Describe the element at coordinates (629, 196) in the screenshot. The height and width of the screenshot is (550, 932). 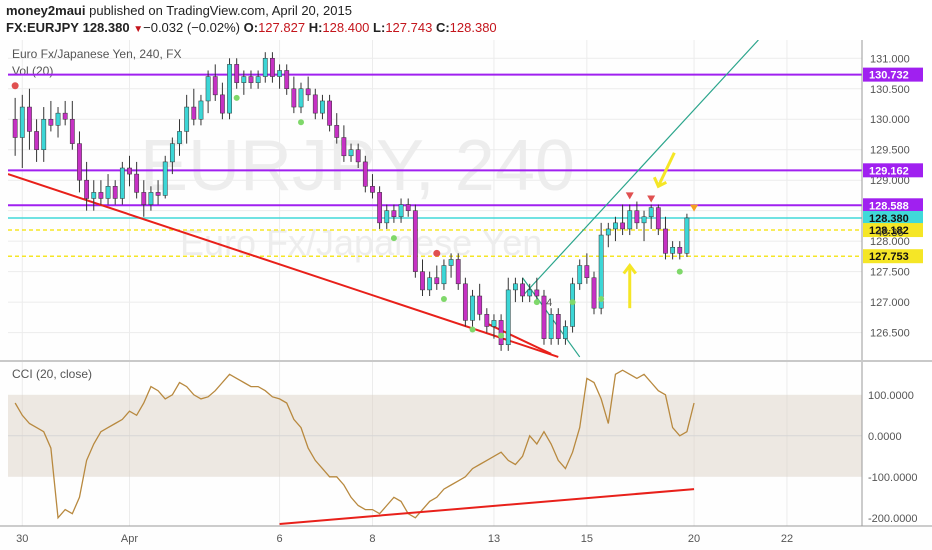
I see `signal-triangle-marker` at that location.